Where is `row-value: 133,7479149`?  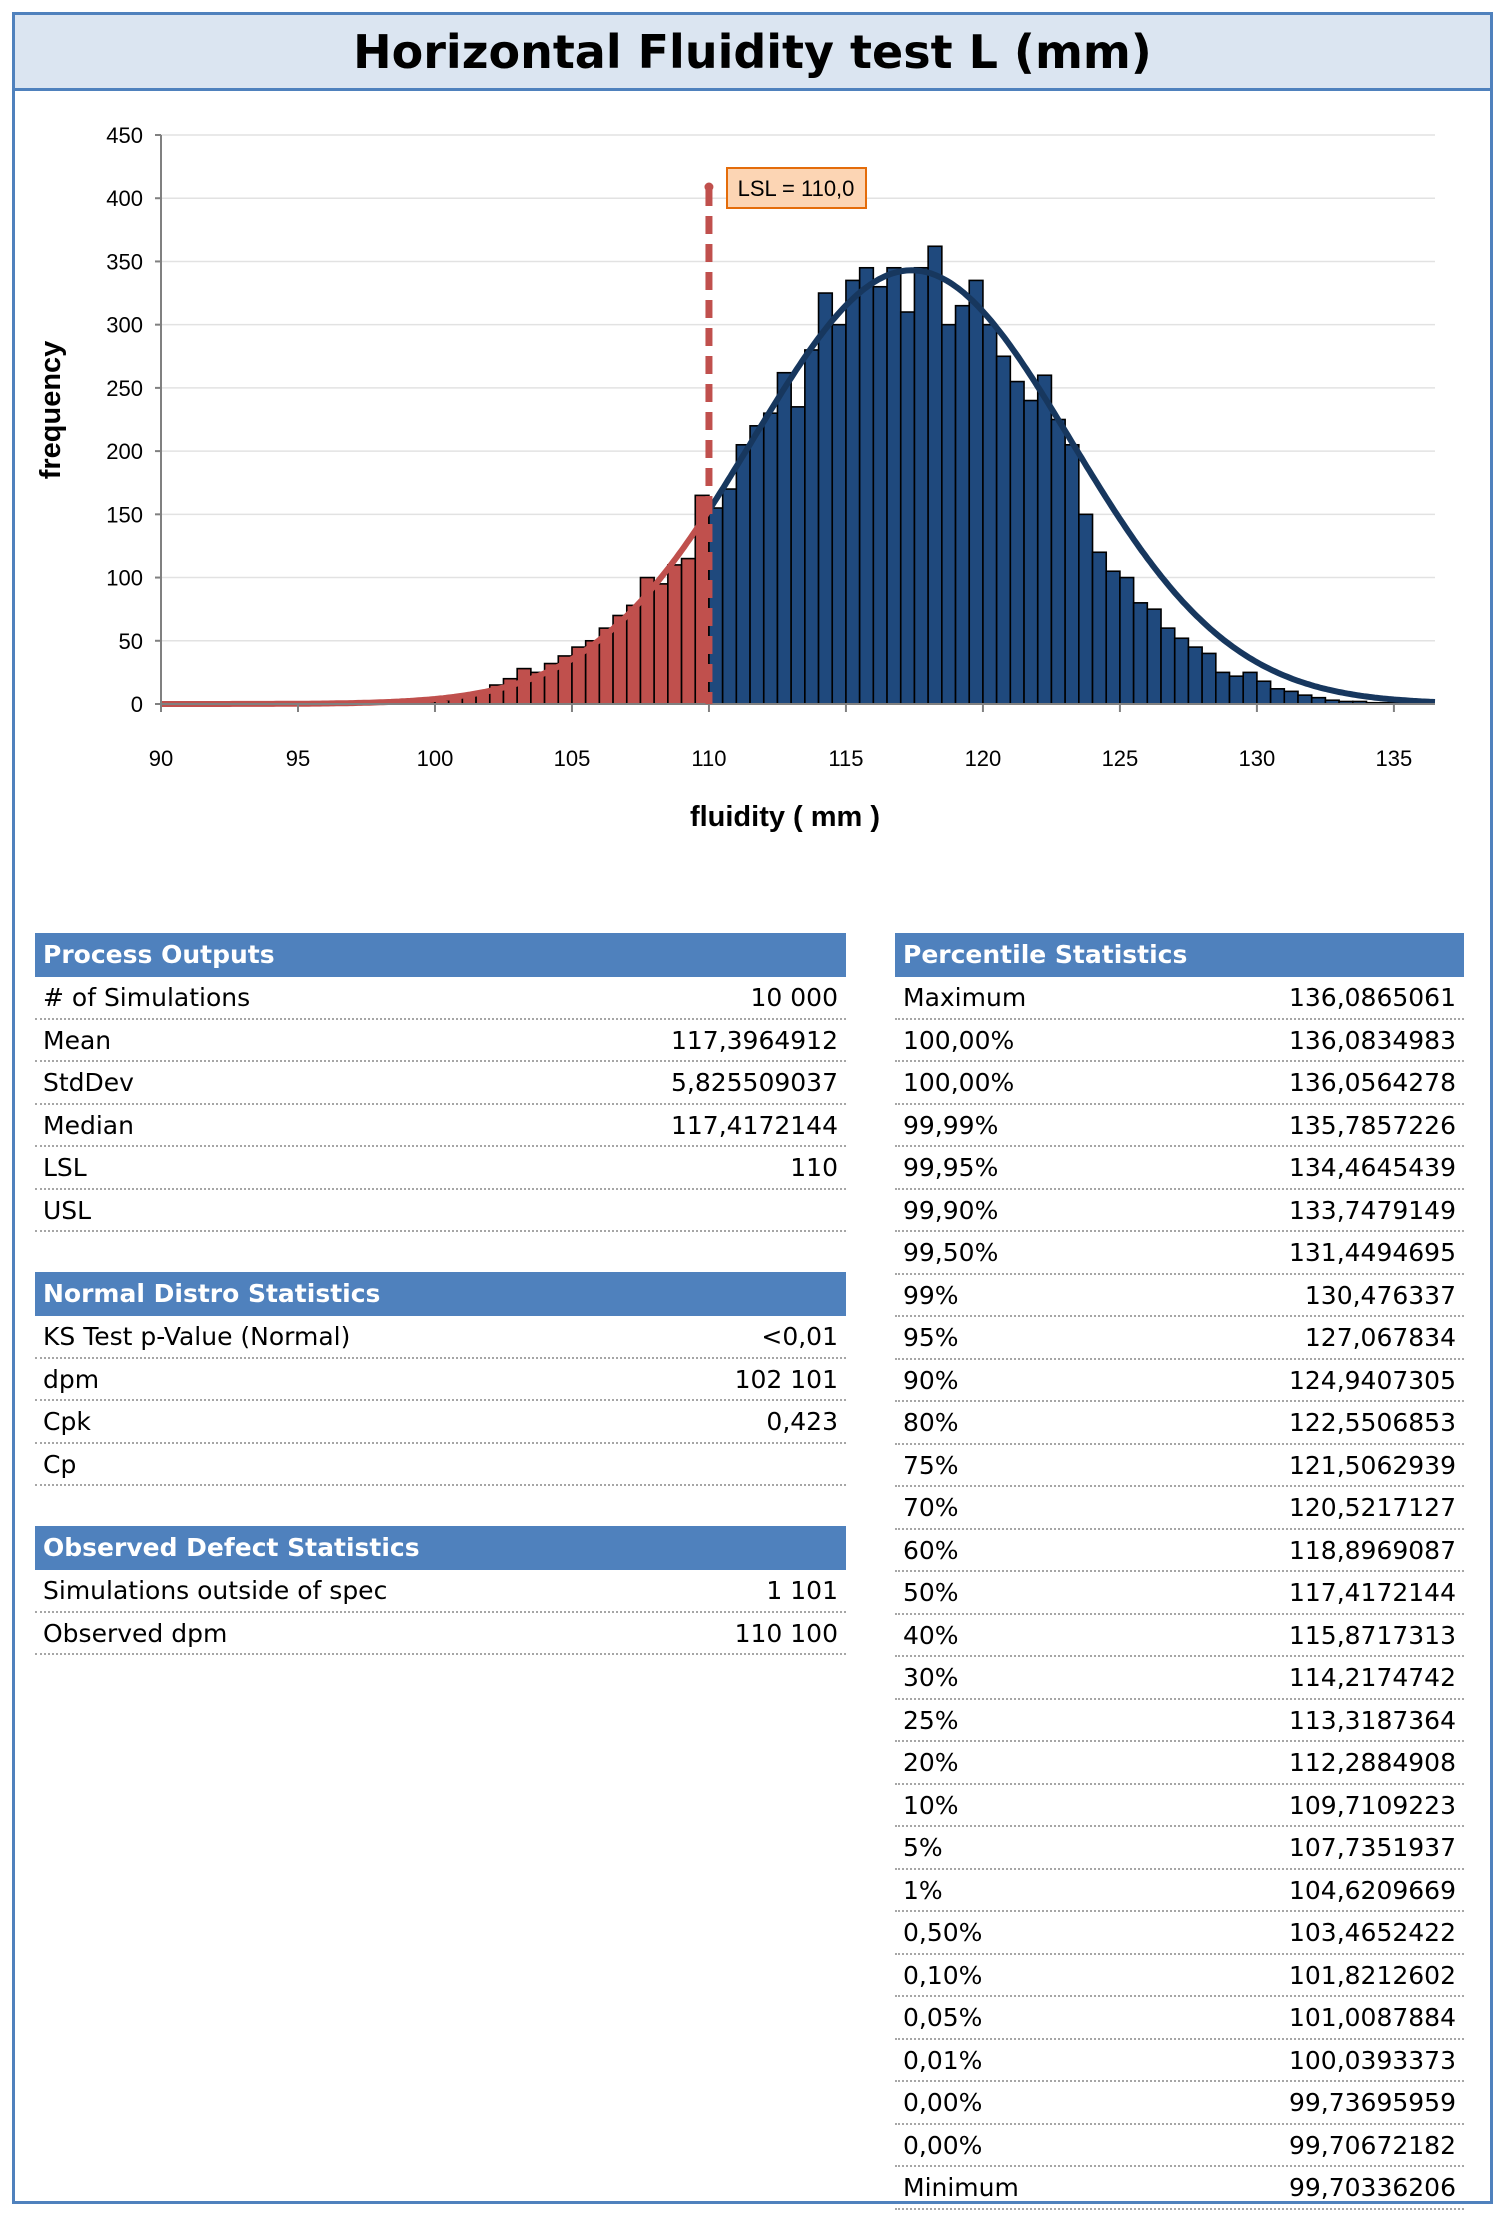 row-value: 133,7479149 is located at coordinates (1372, 1210).